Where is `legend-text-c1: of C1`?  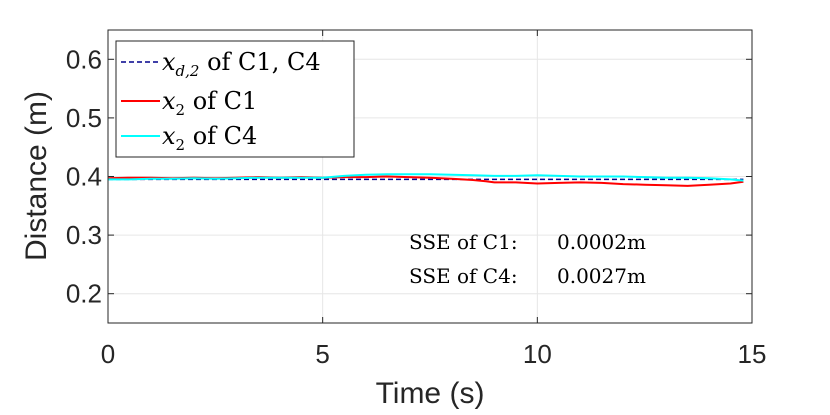
legend-text-c1: of C1 is located at coordinates (221, 101).